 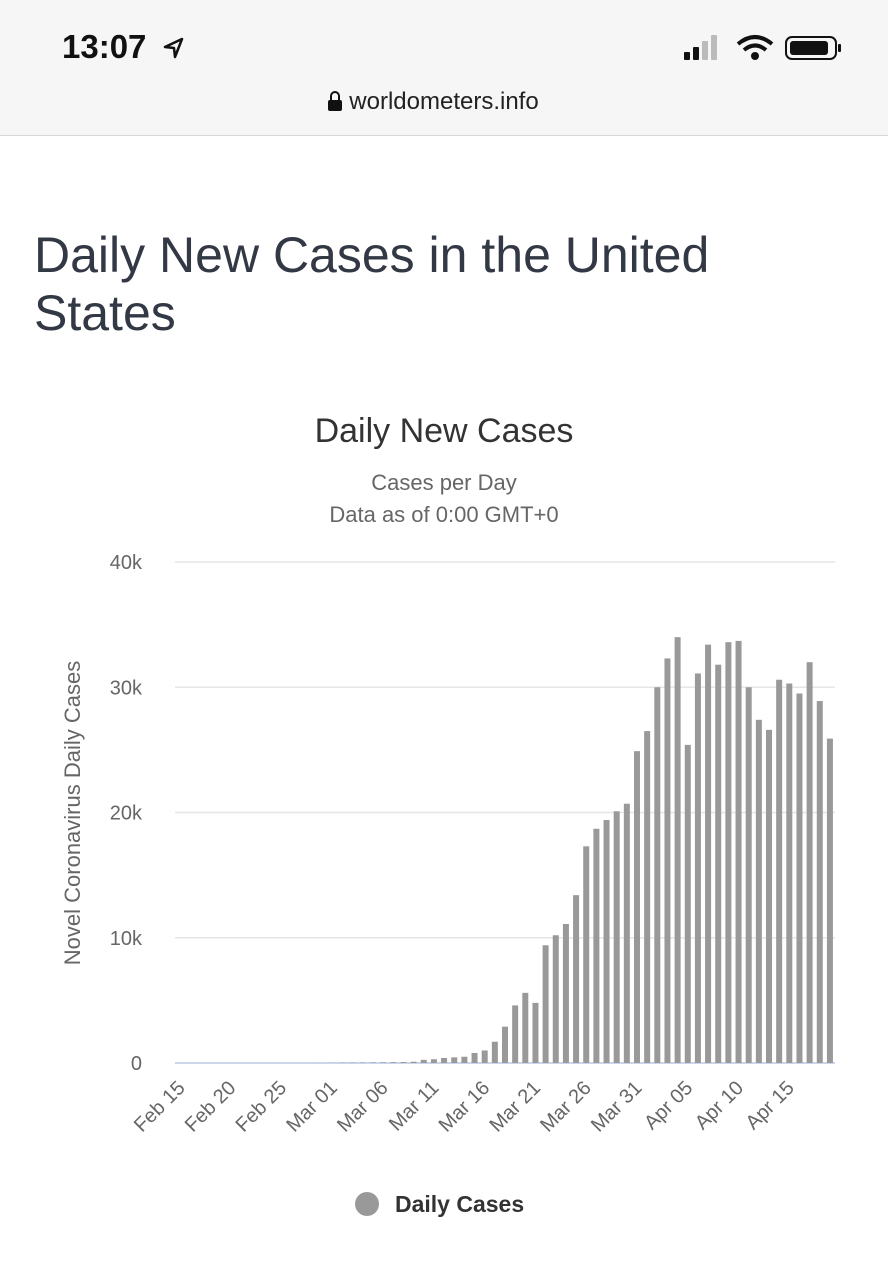 What do you see at coordinates (719, 1105) in the screenshot?
I see `x-tick-label: Apr 10` at bounding box center [719, 1105].